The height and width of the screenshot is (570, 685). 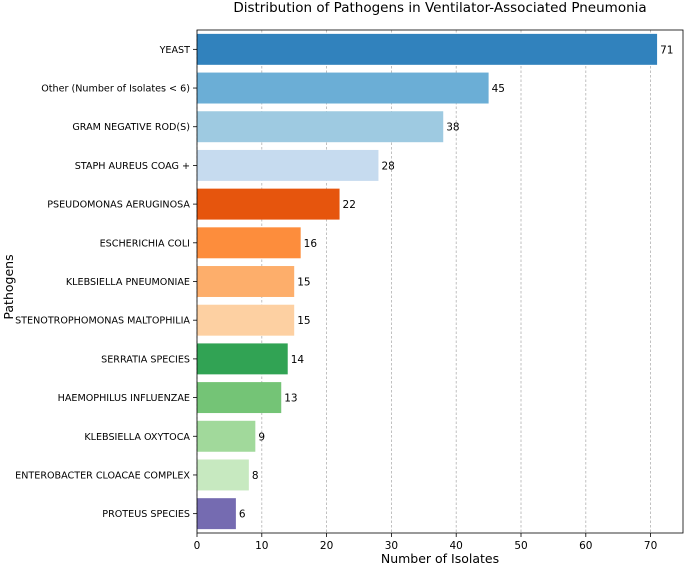 What do you see at coordinates (124, 398) in the screenshot?
I see `y-tick-label: HAEMOPHILUS INFLUENZAE` at bounding box center [124, 398].